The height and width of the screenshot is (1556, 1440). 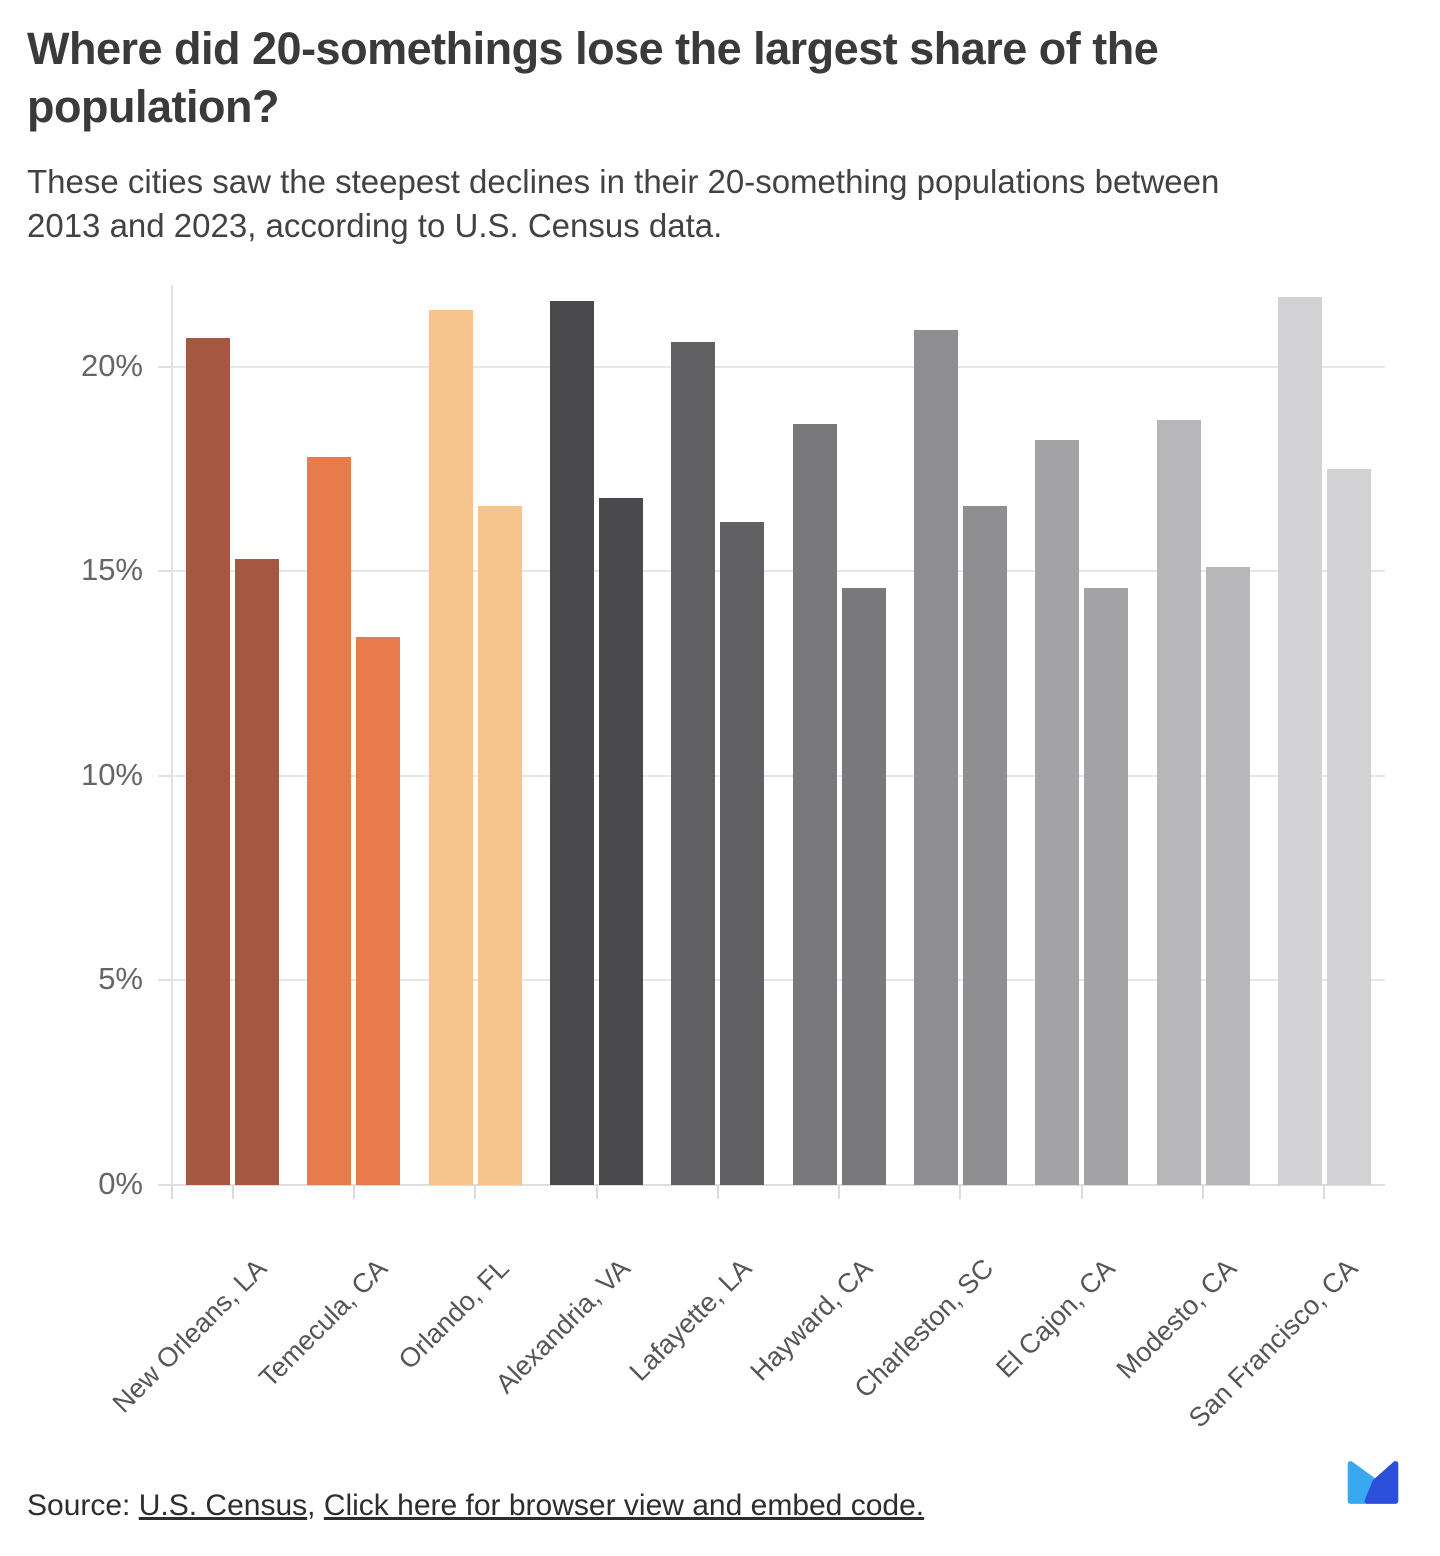 I want to click on publisher-m-logo-icon, so click(x=1373, y=1483).